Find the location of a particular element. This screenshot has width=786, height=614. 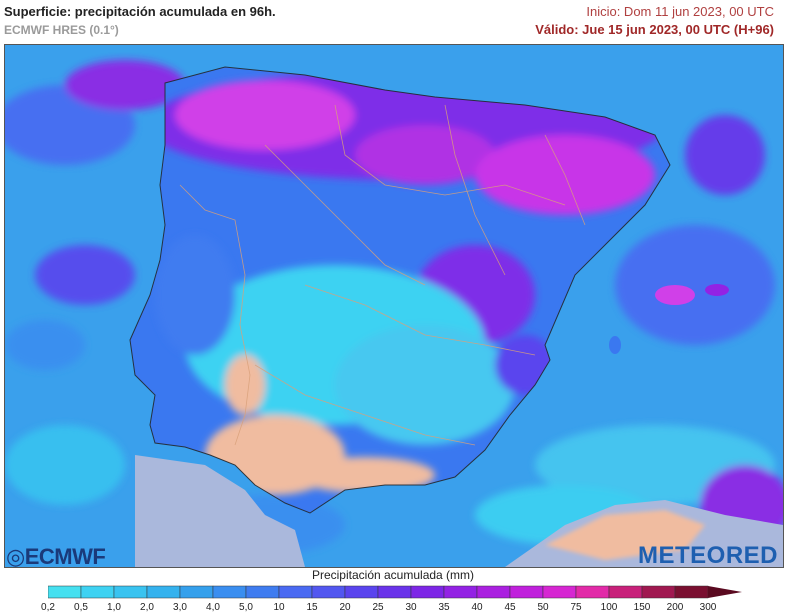

legend-tick-label: 0,5 is located at coordinates (81, 607).